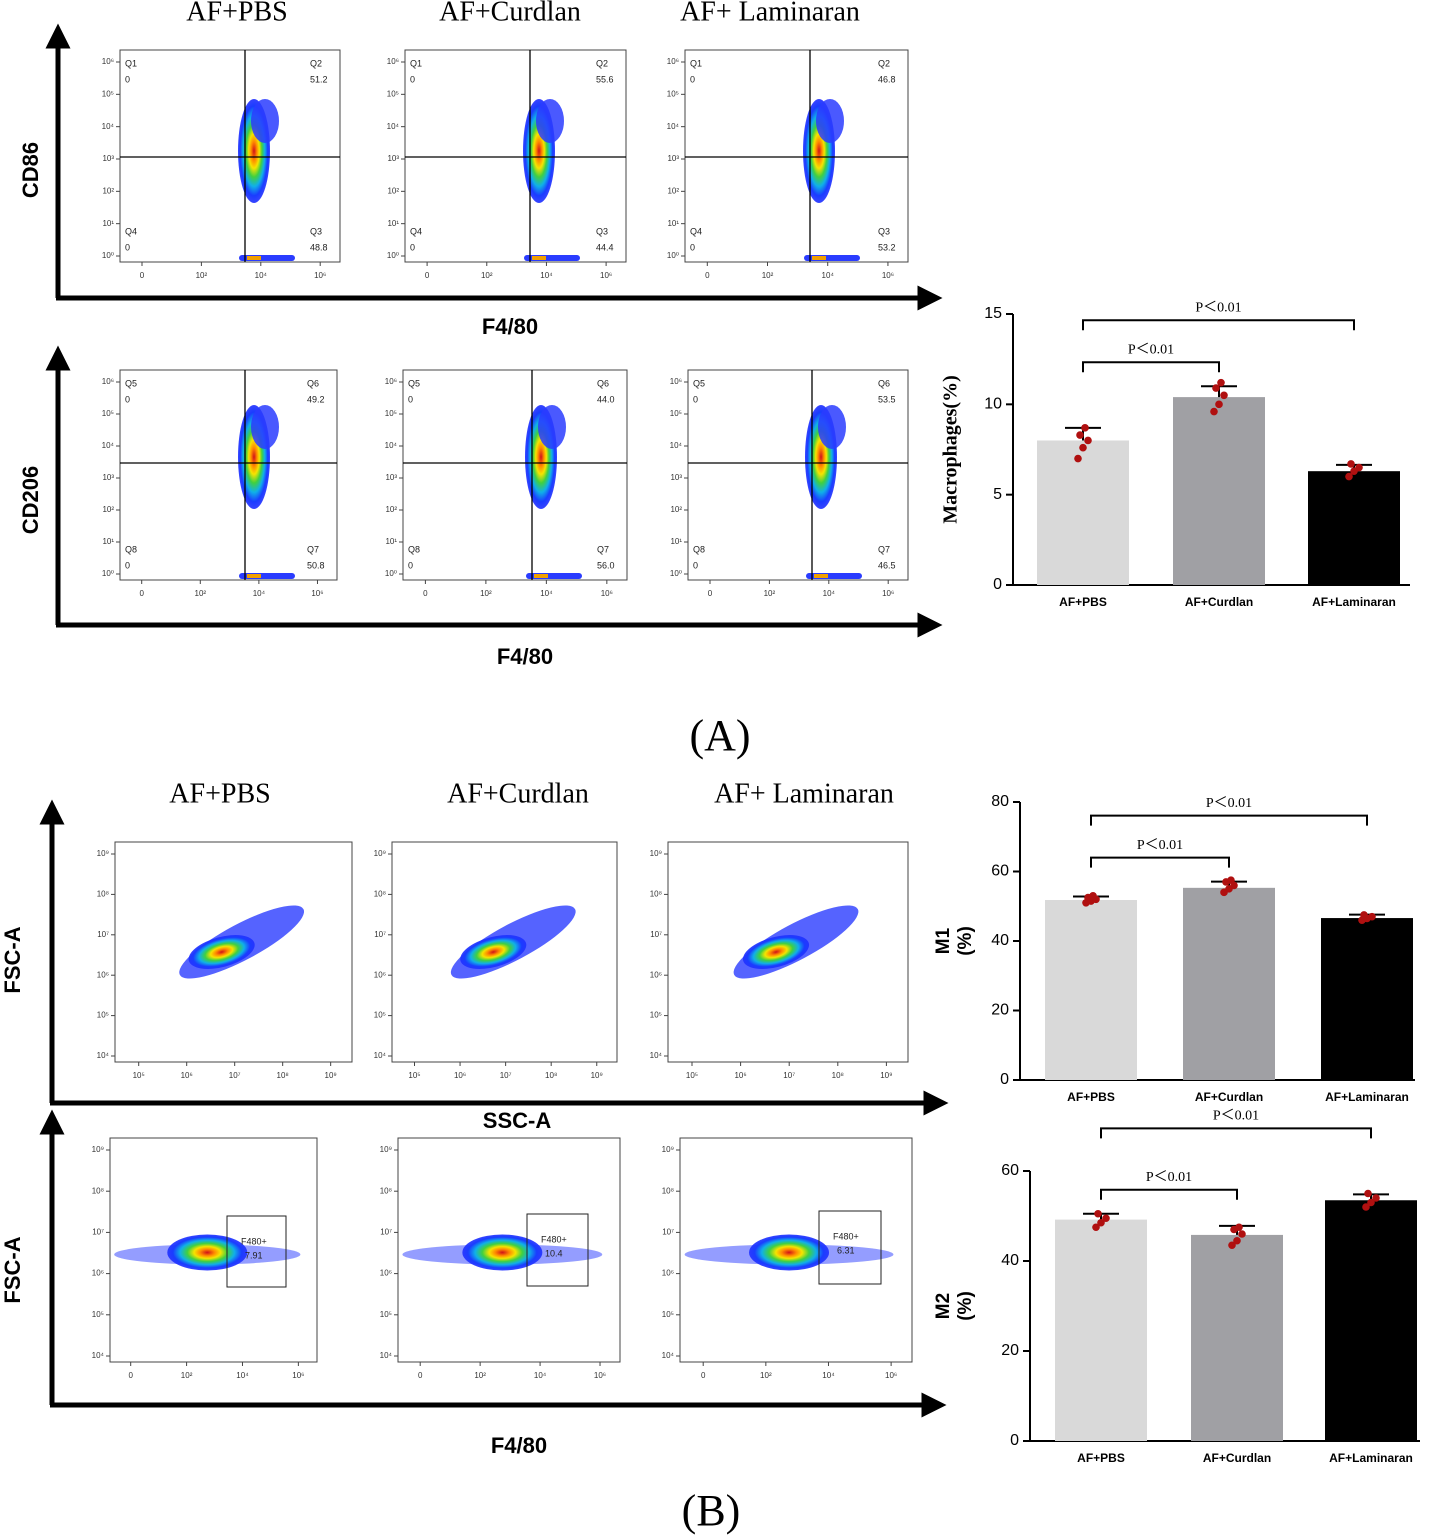 The width and height of the screenshot is (1442, 1539). Describe the element at coordinates (517, 1120) in the screenshot. I see `x-axis-label: SSC-A` at that location.